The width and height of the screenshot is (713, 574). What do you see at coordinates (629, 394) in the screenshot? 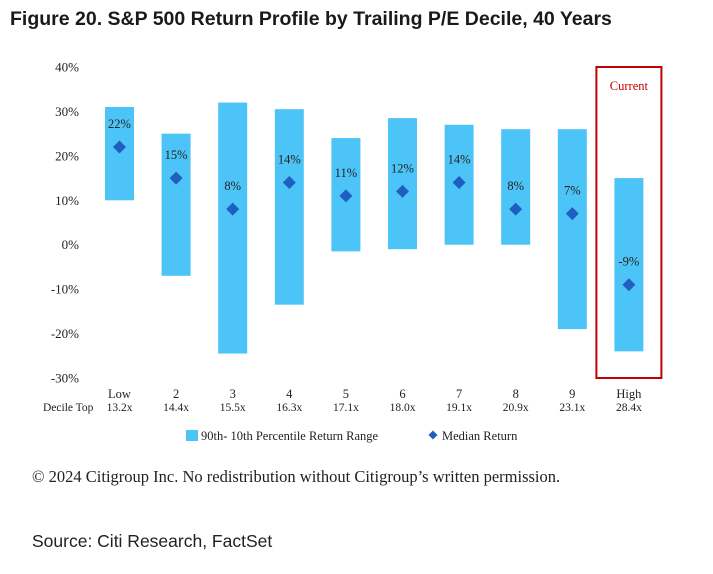
I see `x-category-label: High` at bounding box center [629, 394].